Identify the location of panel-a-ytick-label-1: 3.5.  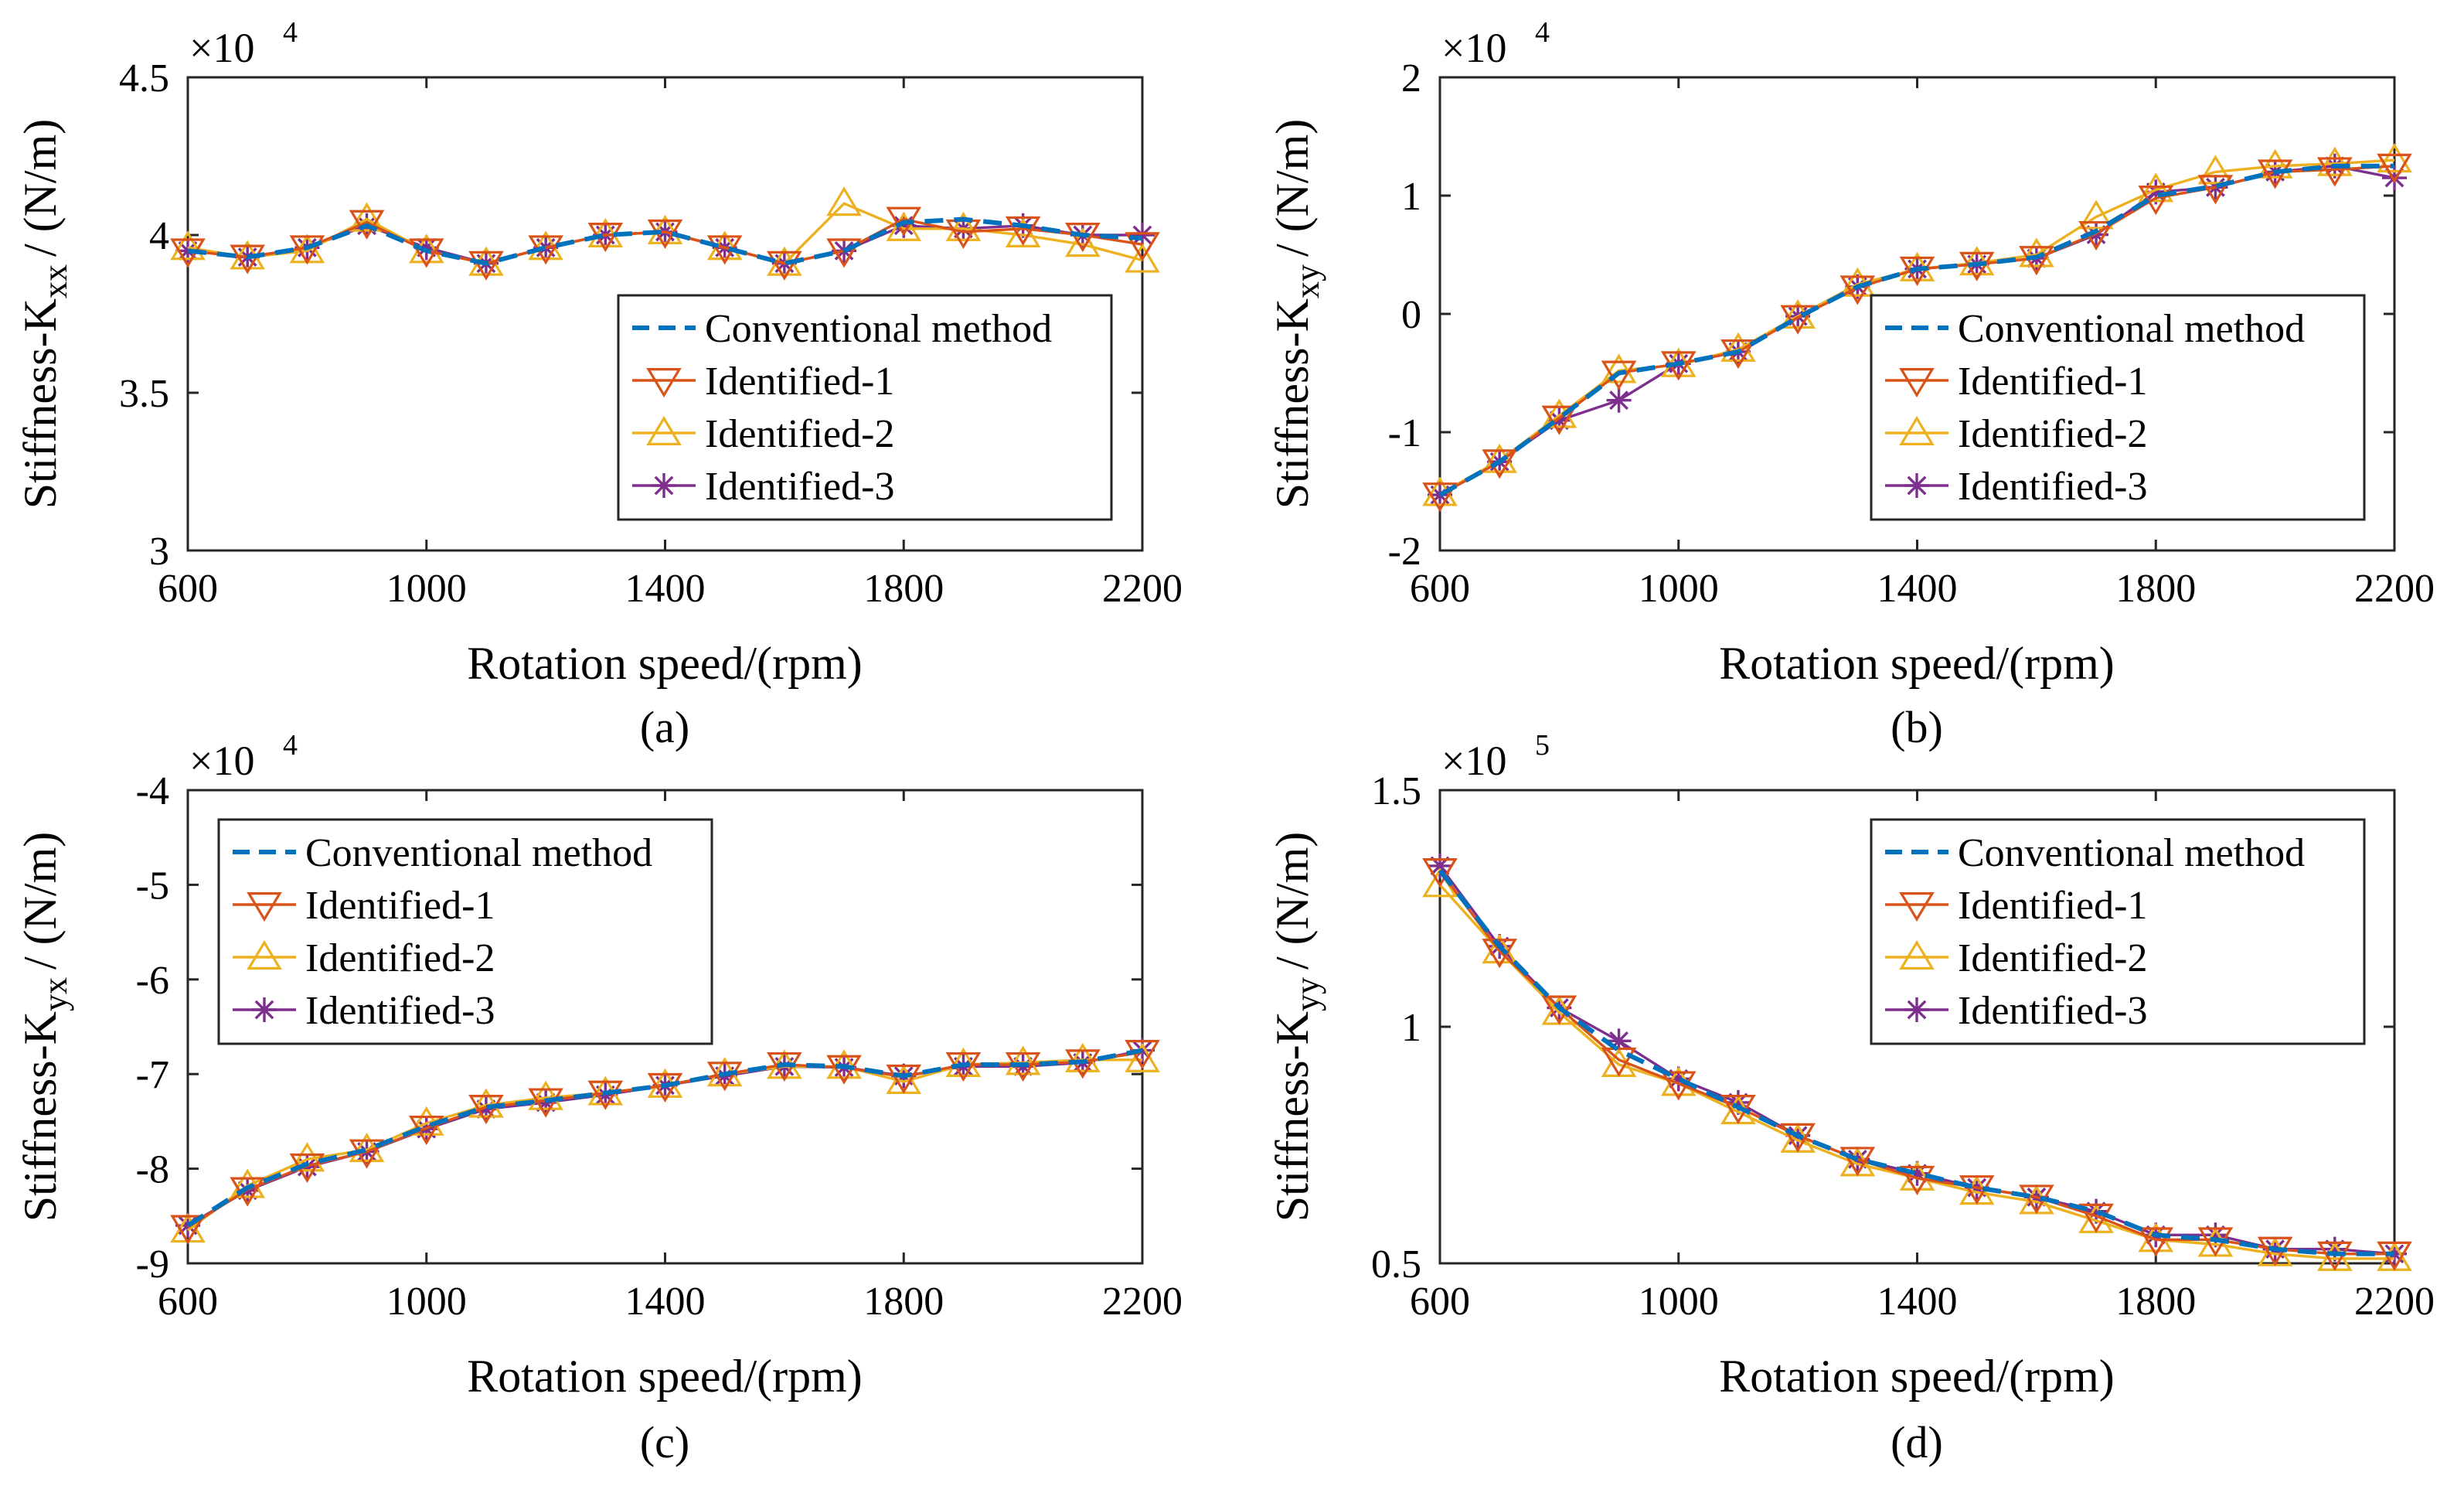
(144, 394).